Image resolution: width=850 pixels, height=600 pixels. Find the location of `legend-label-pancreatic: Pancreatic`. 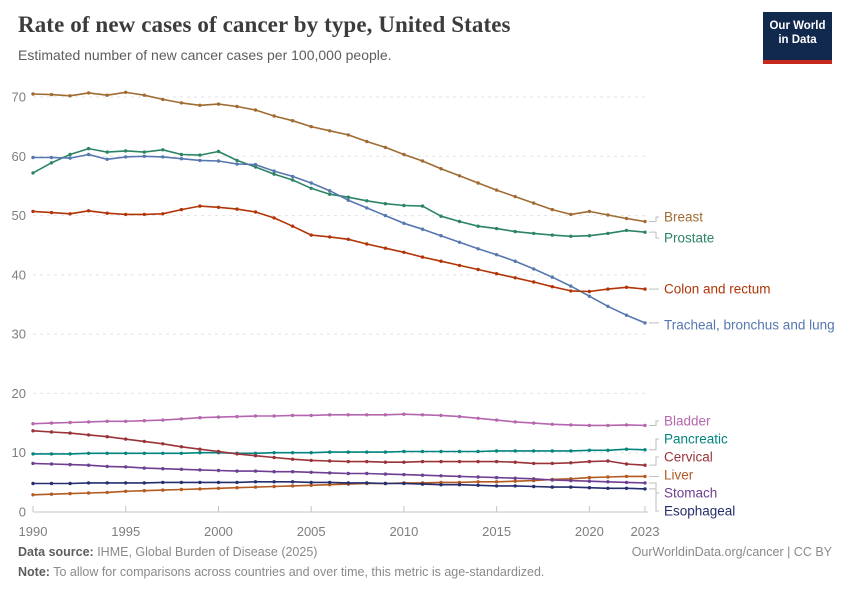

legend-label-pancreatic: Pancreatic is located at coordinates (696, 439).